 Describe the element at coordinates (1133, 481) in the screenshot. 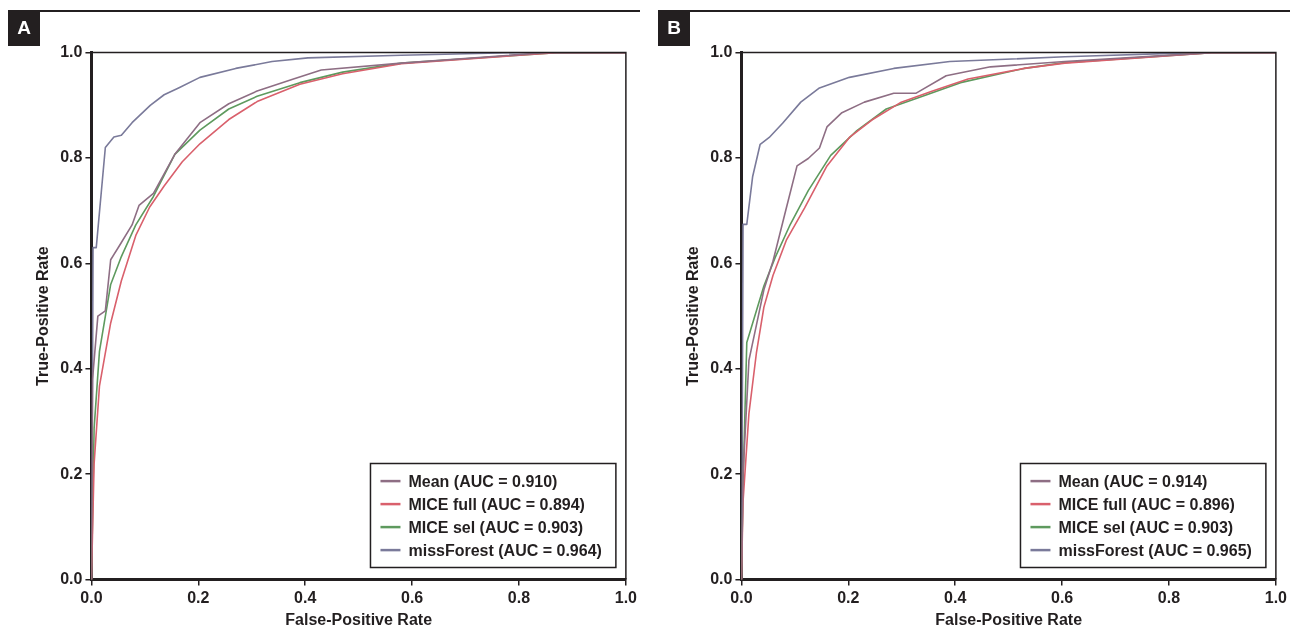

I see `legend-label: Mean (AUC = 0.914)` at that location.